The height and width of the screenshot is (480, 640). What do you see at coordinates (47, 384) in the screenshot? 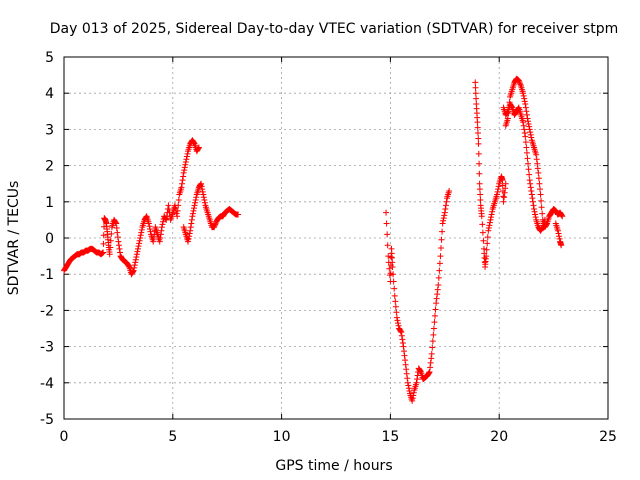
I see `y-tick-label: -4` at bounding box center [47, 384].